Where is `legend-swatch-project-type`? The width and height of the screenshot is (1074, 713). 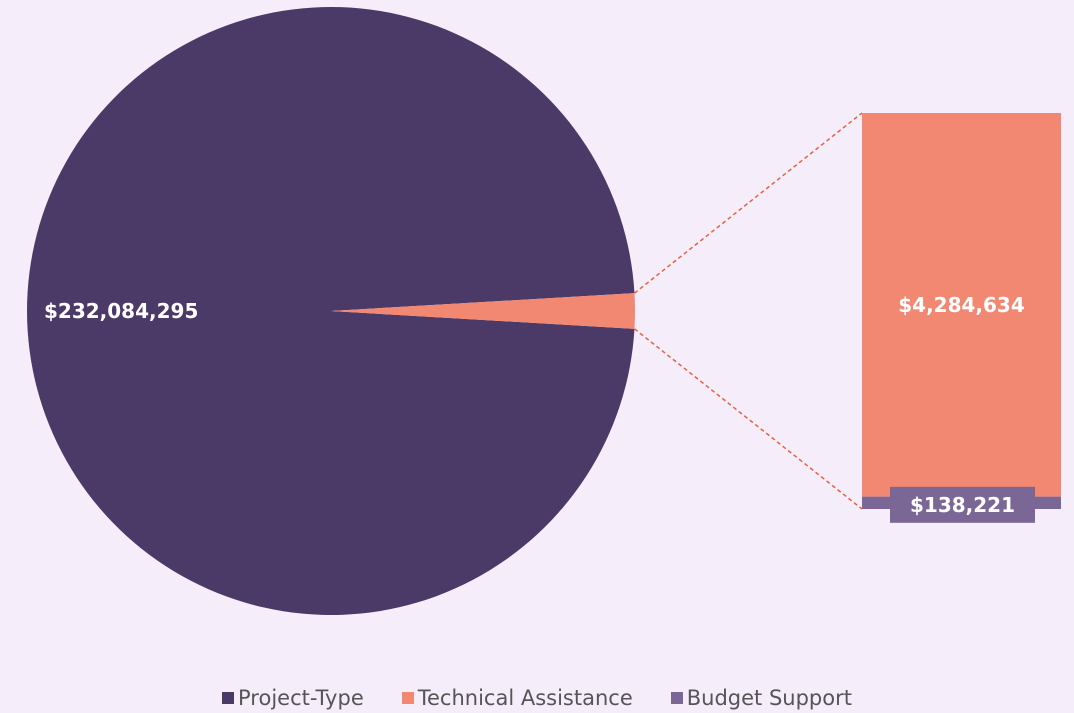 legend-swatch-project-type is located at coordinates (228, 698).